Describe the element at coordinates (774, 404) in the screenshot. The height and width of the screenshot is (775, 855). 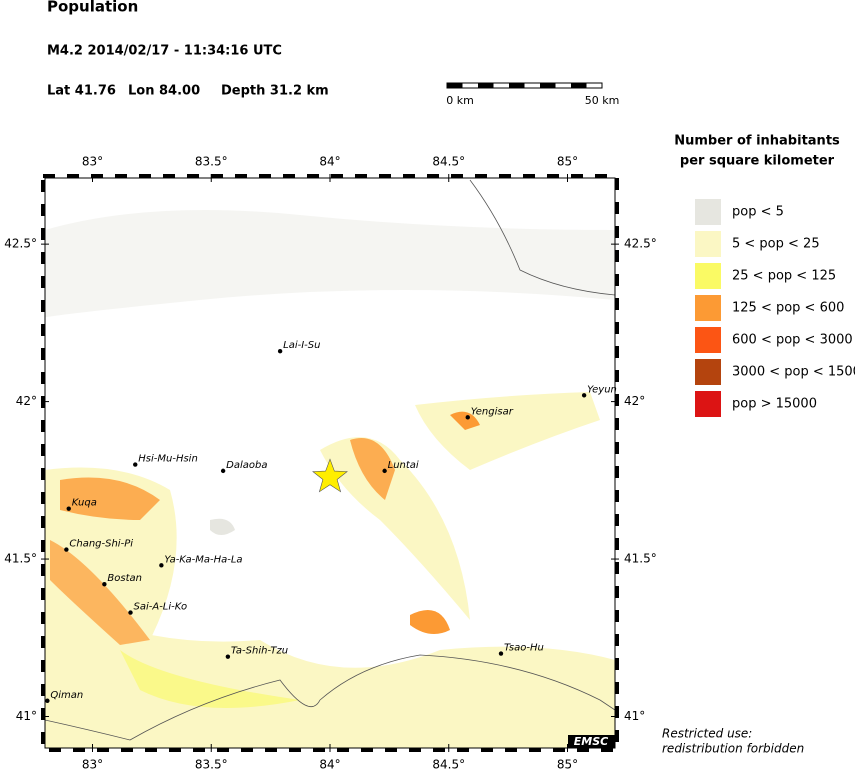
I see `legend-label: pop > 15000` at that location.